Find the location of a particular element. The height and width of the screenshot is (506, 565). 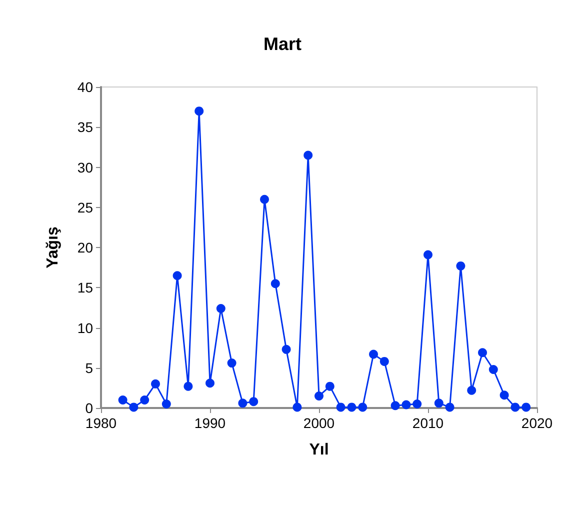

x-tick-label: 2000 is located at coordinates (319, 423).